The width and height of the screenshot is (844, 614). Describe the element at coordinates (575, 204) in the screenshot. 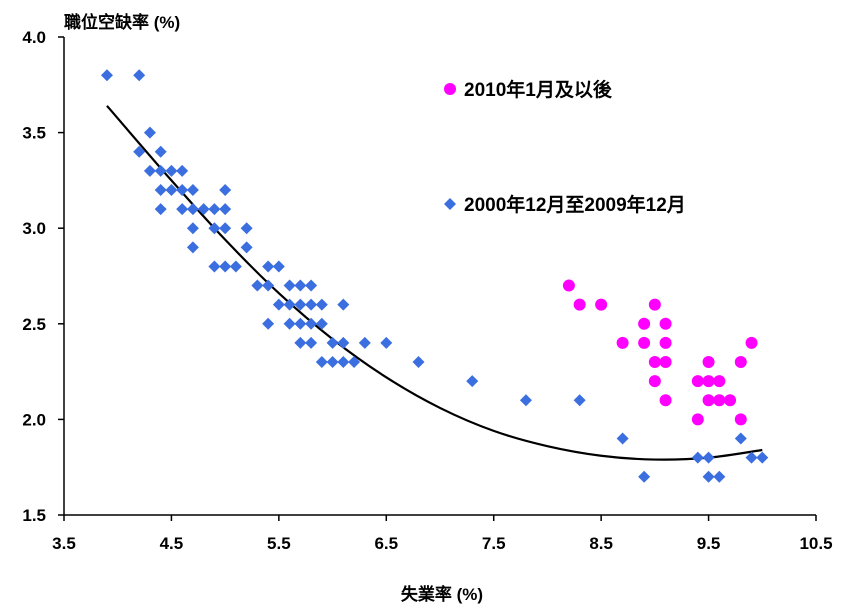

I see `legend-label-2000-2009: 2000年12月至2009年12月` at that location.